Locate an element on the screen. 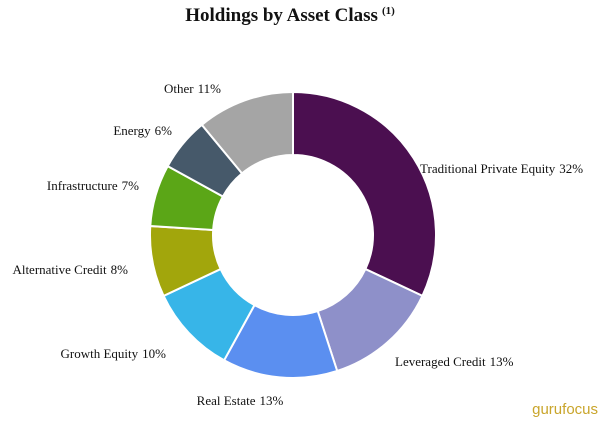 The height and width of the screenshot is (430, 605). watermark: gurufocus is located at coordinates (565, 409).